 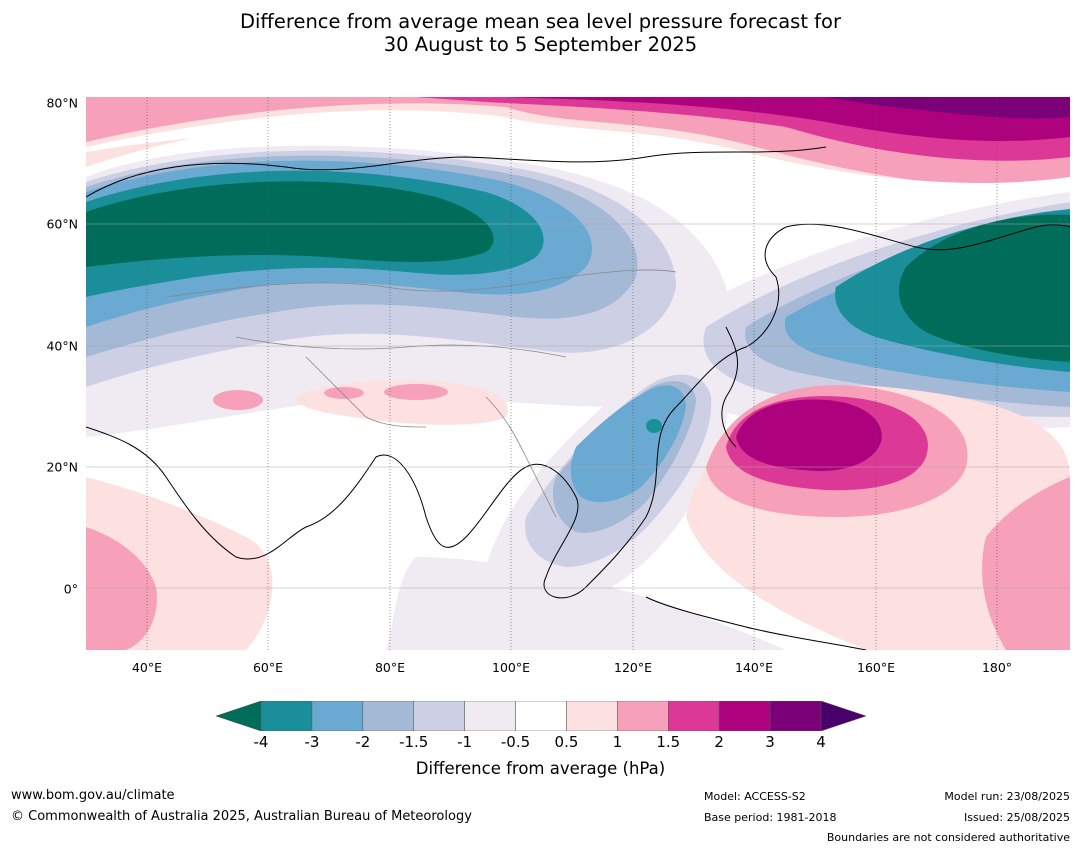 I want to click on lat-label-60n: 60°N, so click(x=62, y=224).